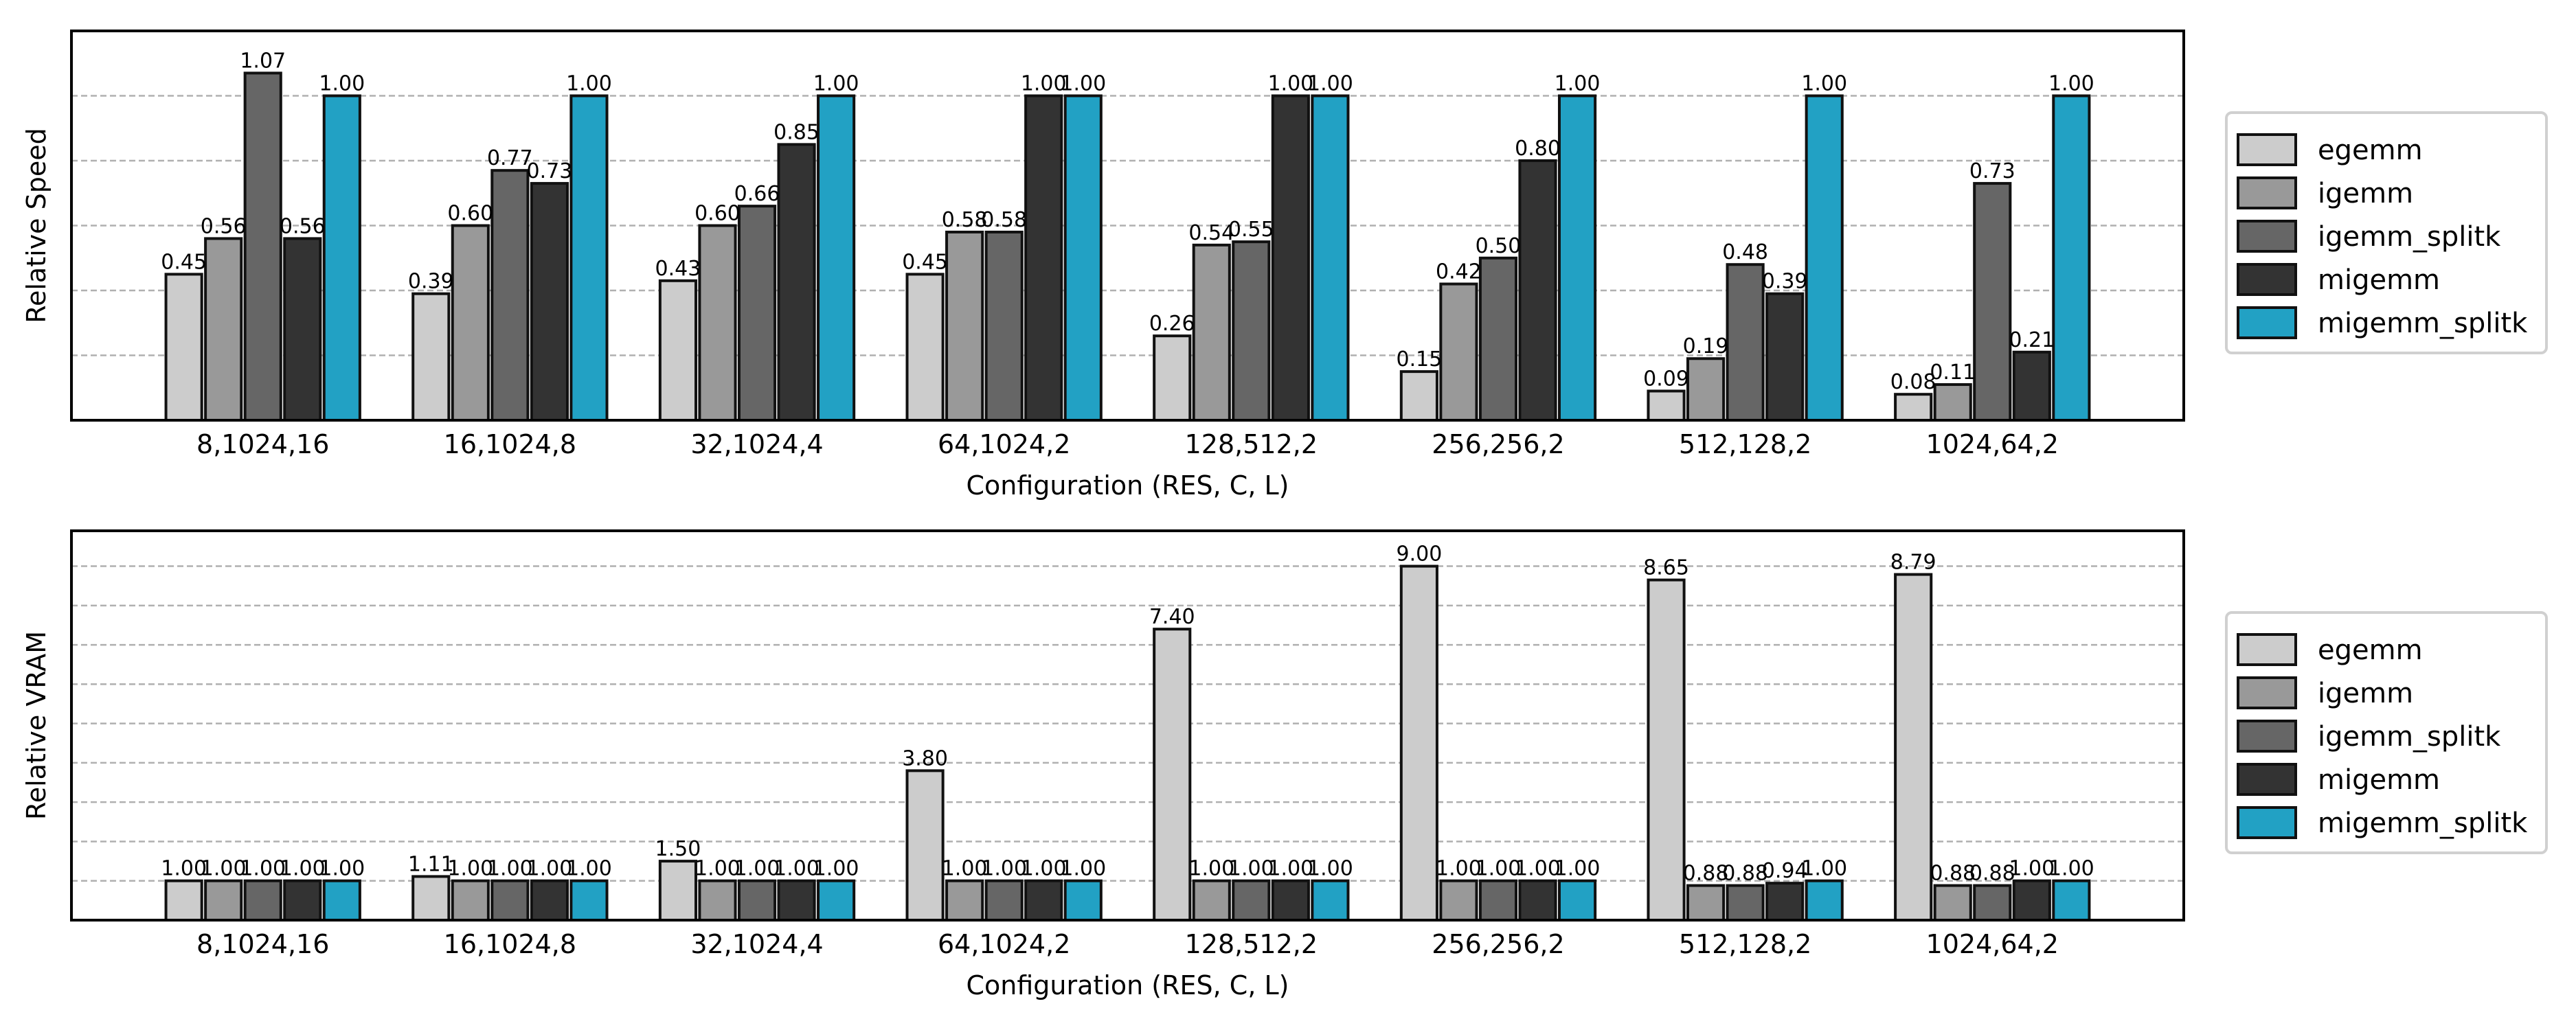  Describe the element at coordinates (470, 214) in the screenshot. I see `speed-data-label-igemm-1: 0.60` at that location.